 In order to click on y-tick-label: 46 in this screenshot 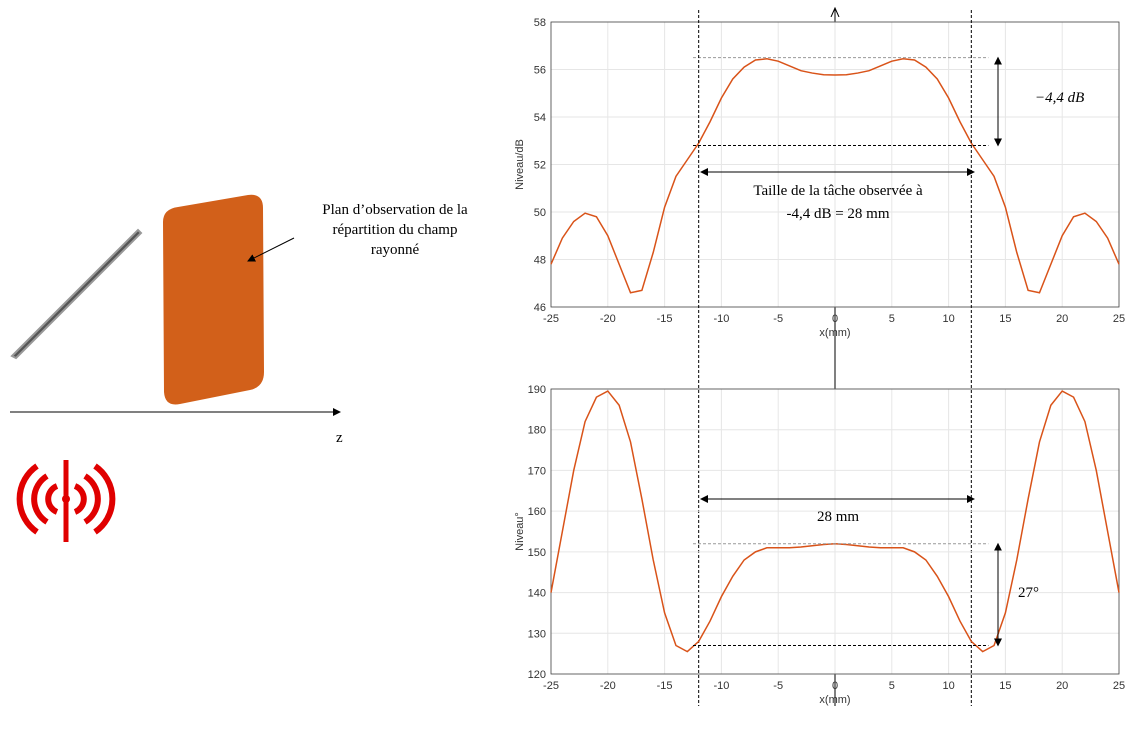, I will do `click(540, 308)`.